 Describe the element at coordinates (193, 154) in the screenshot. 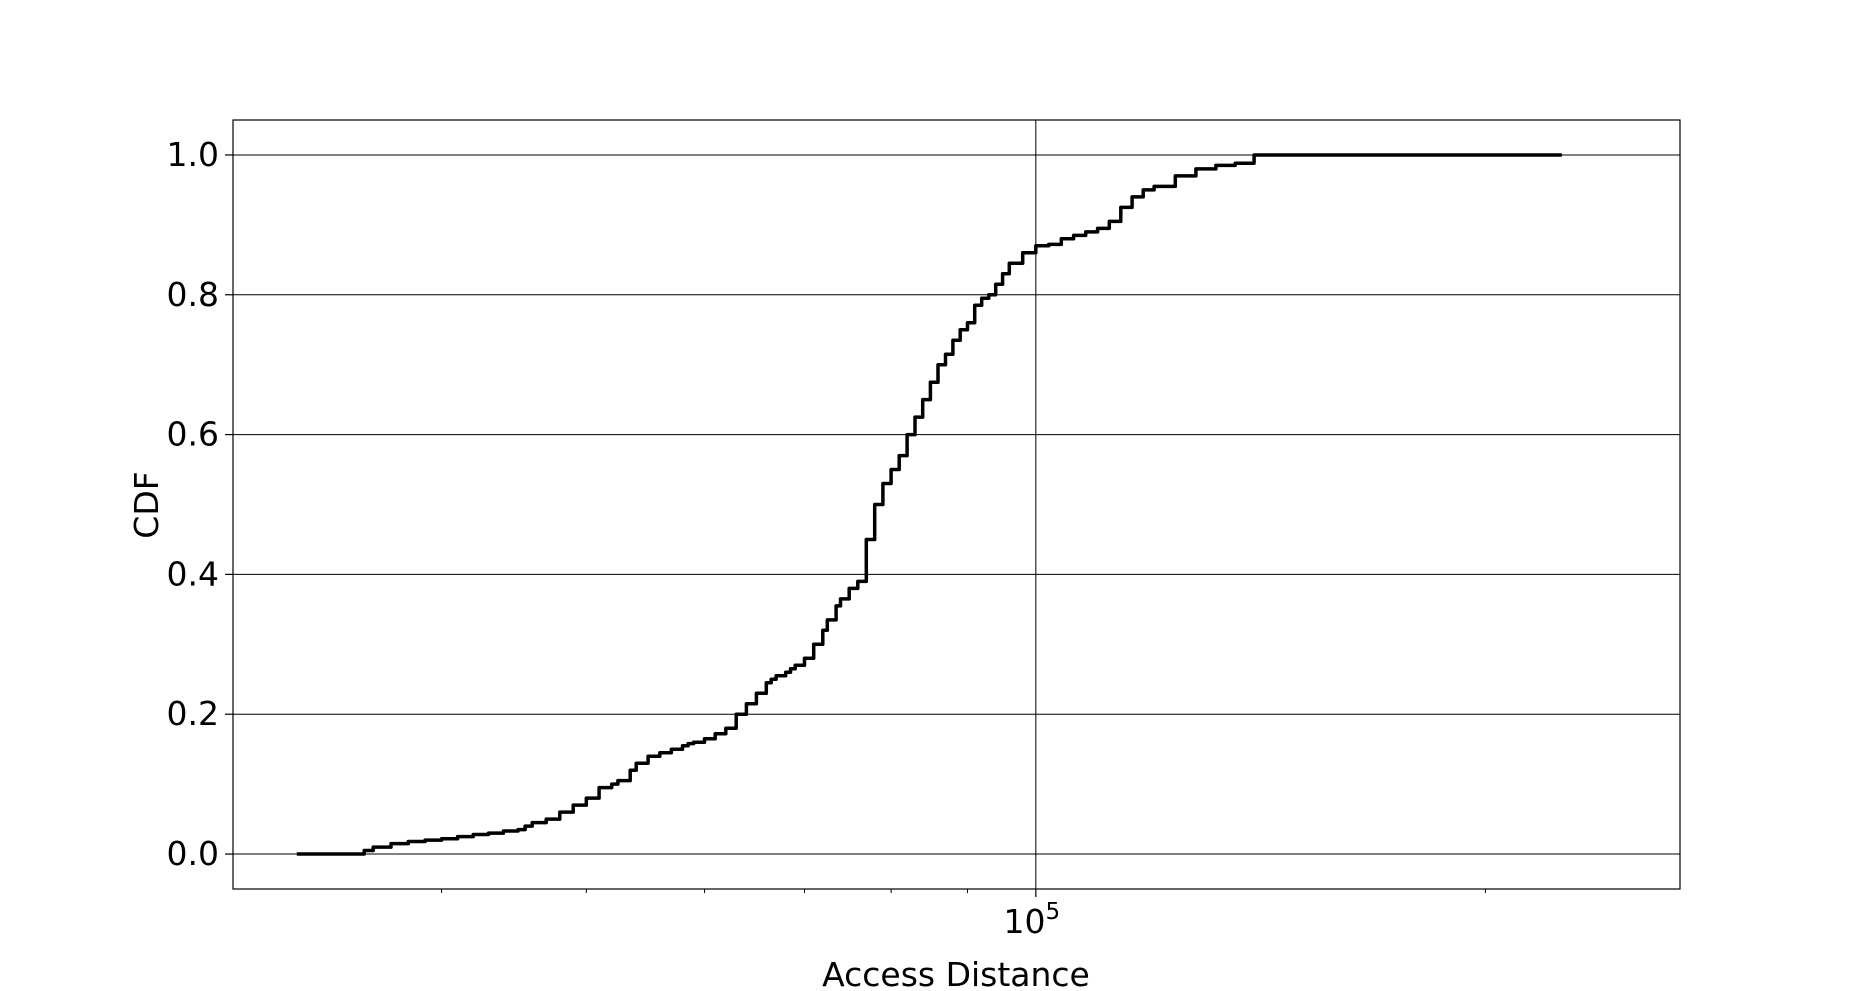

I see `y-tick-label: 1.0` at that location.